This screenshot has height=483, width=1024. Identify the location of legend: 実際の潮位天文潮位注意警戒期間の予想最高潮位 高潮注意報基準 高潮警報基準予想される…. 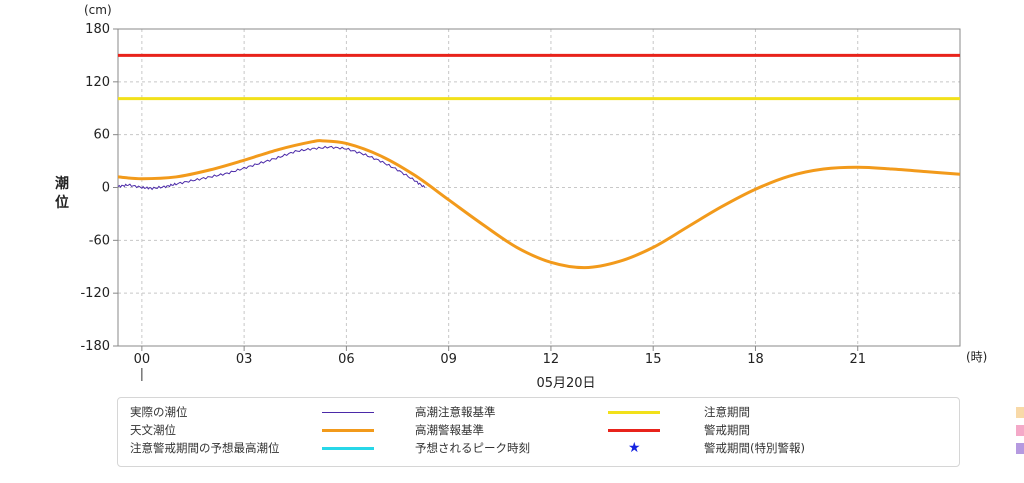
(570, 432).